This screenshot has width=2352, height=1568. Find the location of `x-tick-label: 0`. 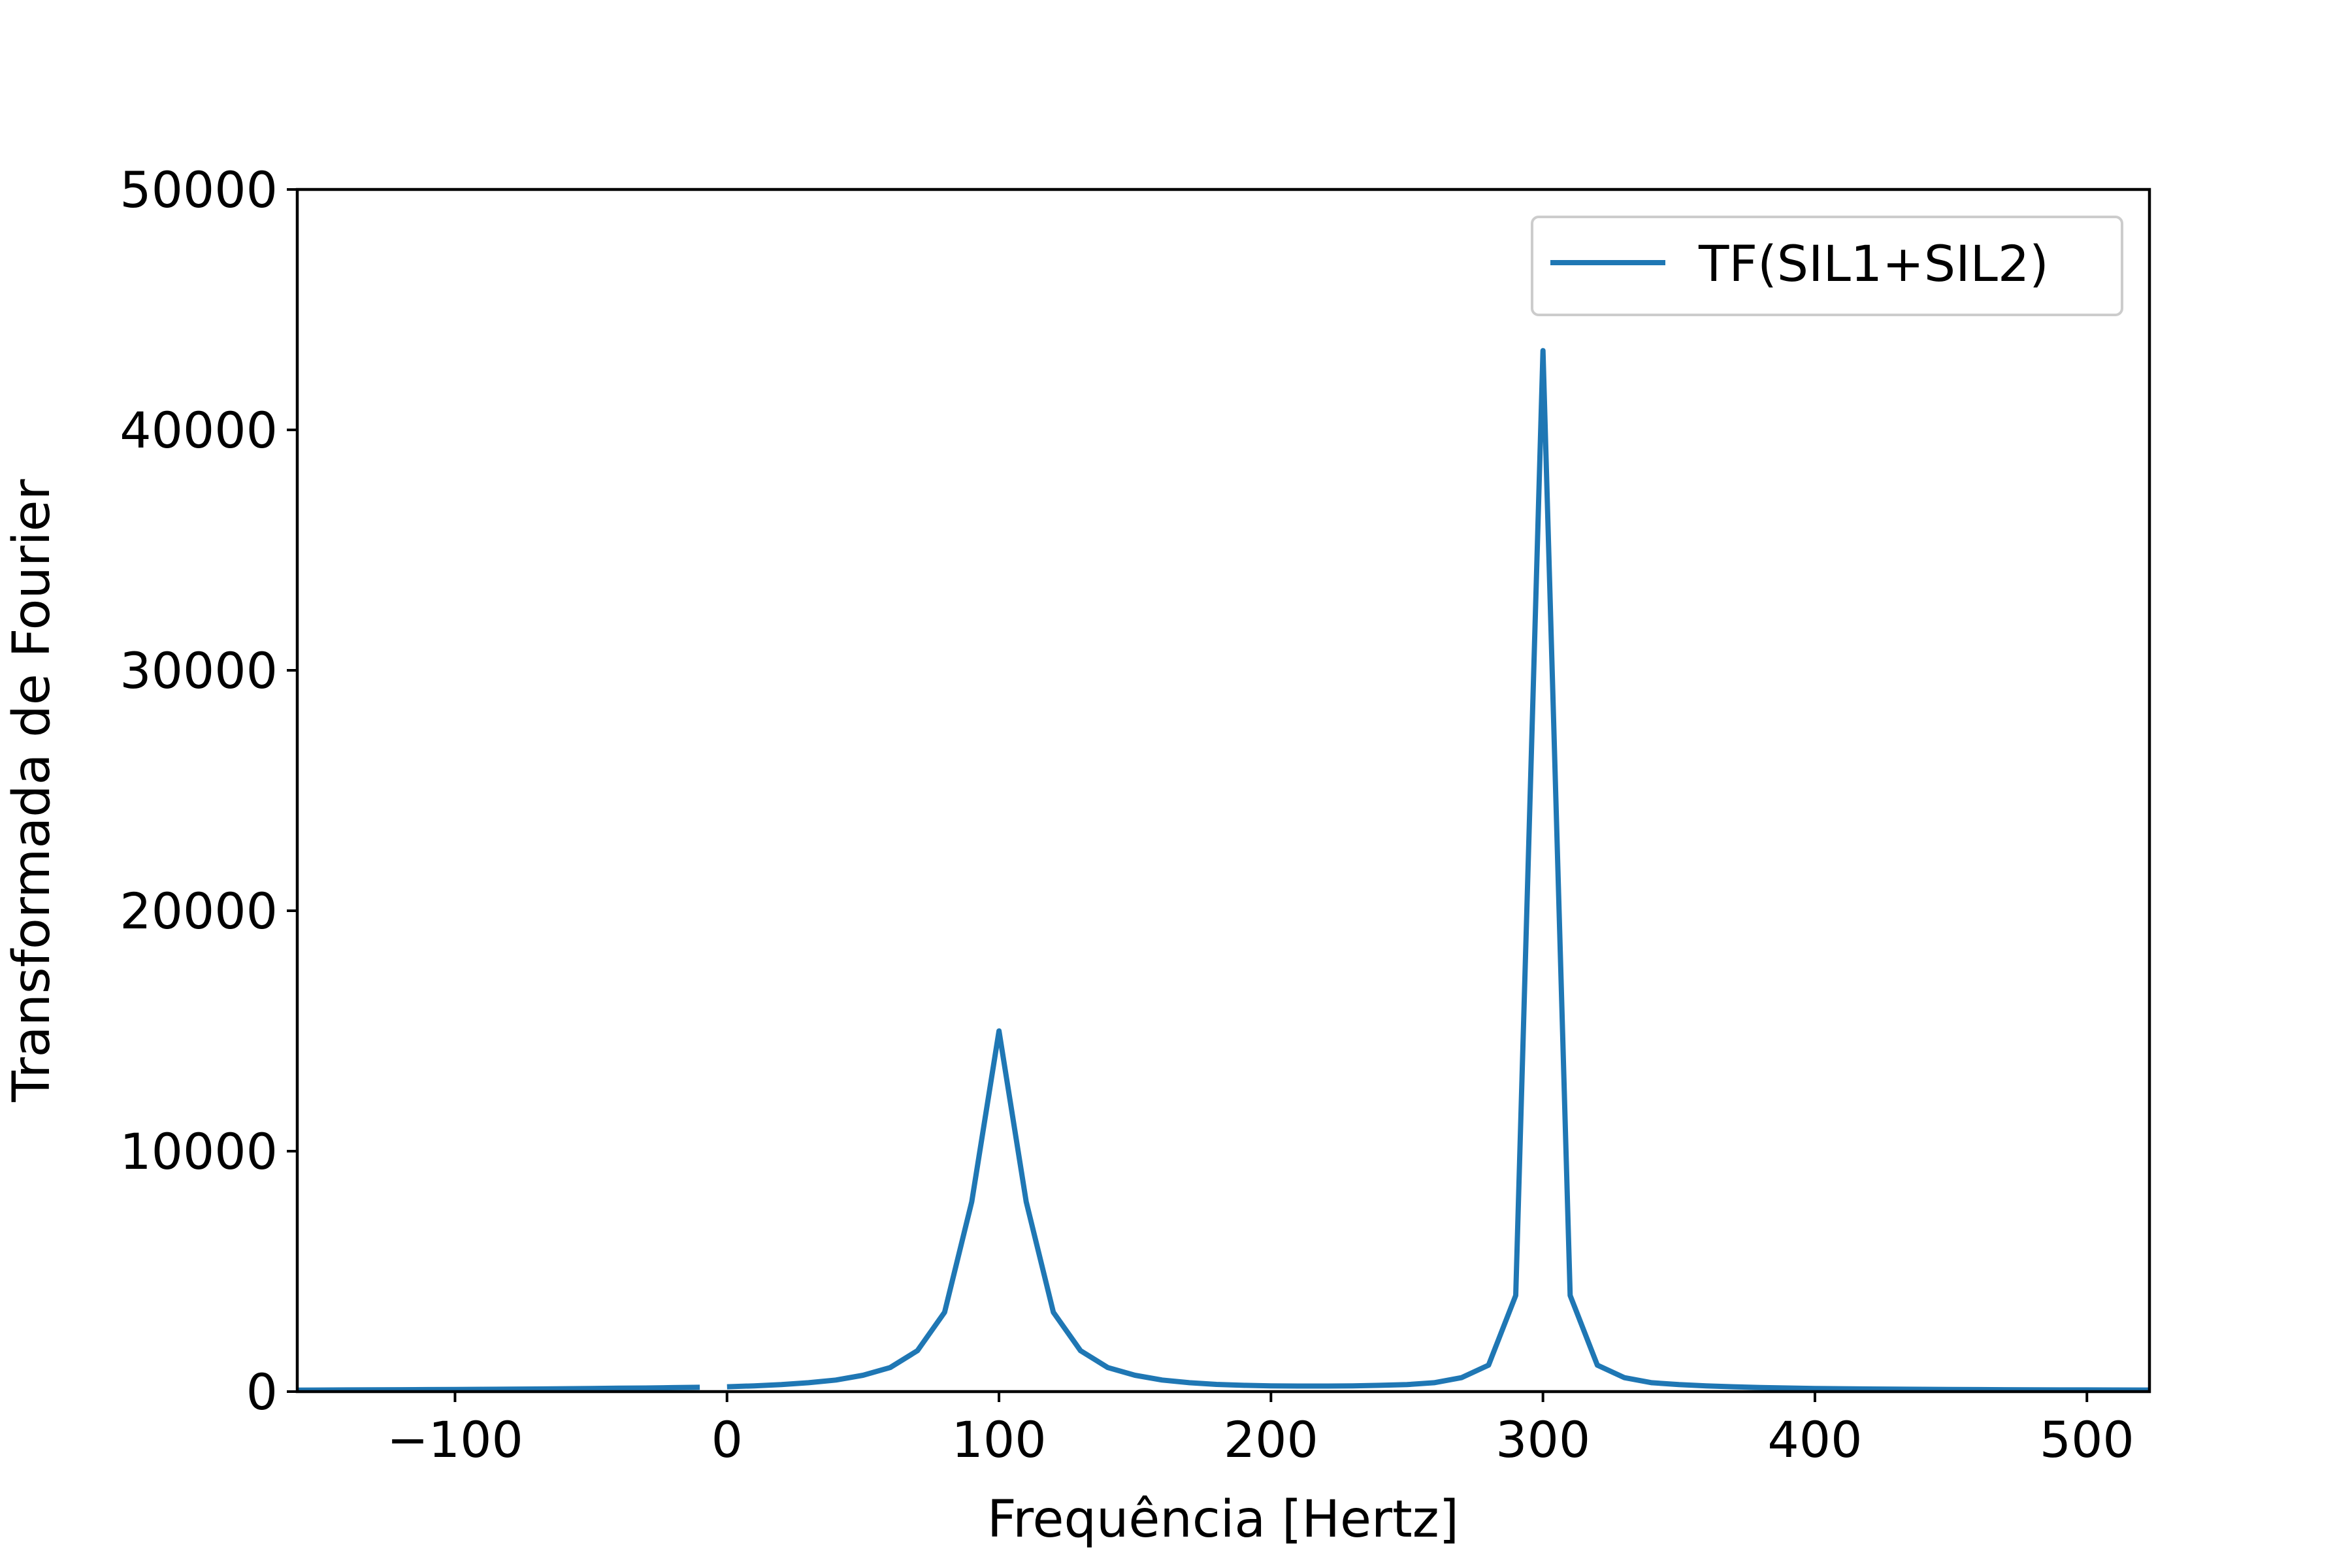

x-tick-label: 0 is located at coordinates (727, 1440).